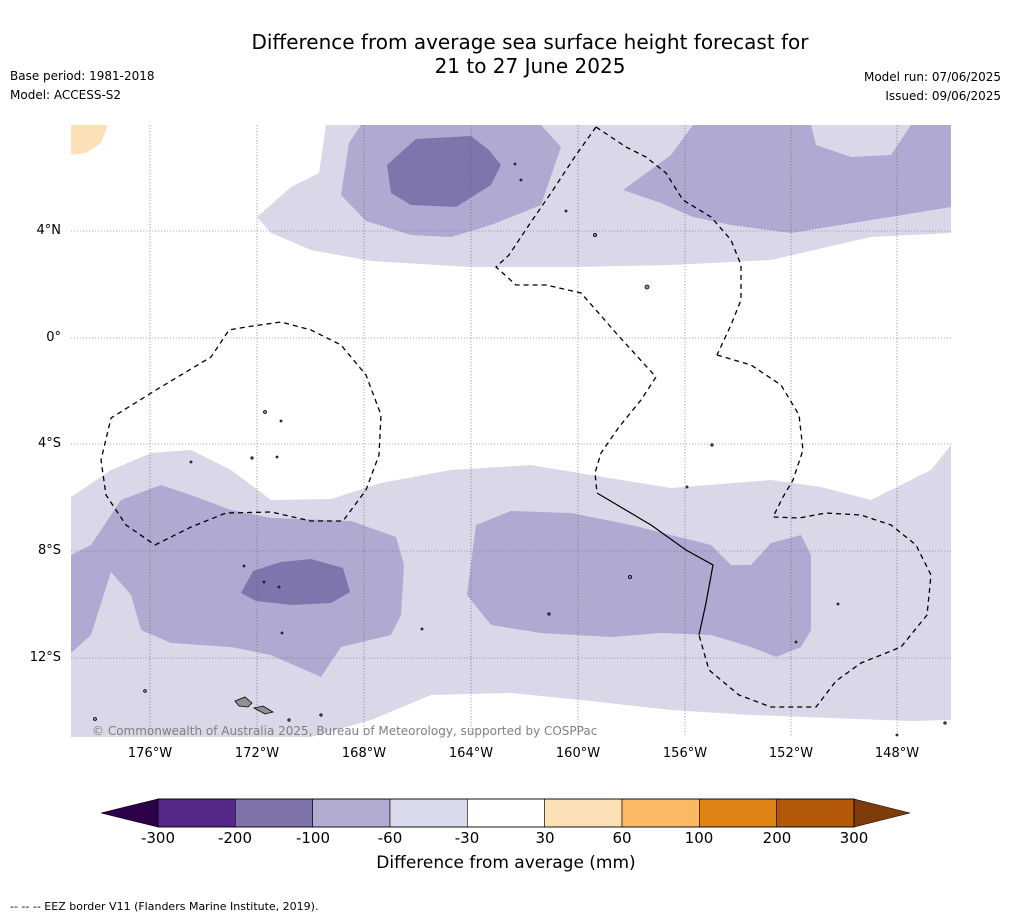 The width and height of the screenshot is (1011, 919). What do you see at coordinates (815, 531) in the screenshot?
I see `eez-french-polynesia` at bounding box center [815, 531].